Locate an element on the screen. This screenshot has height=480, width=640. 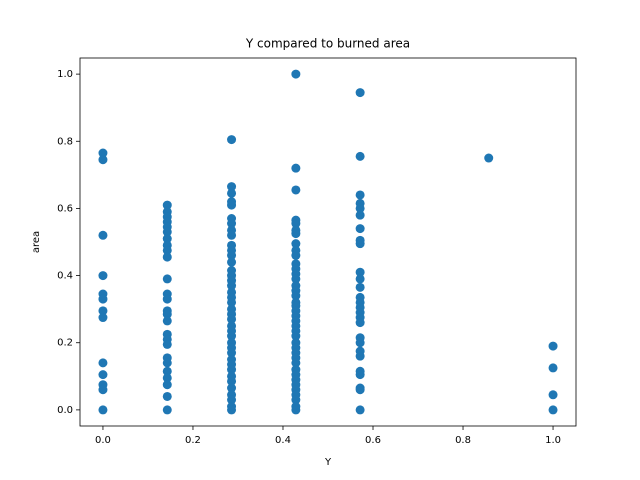
y-axis-label: area is located at coordinates (36, 242).